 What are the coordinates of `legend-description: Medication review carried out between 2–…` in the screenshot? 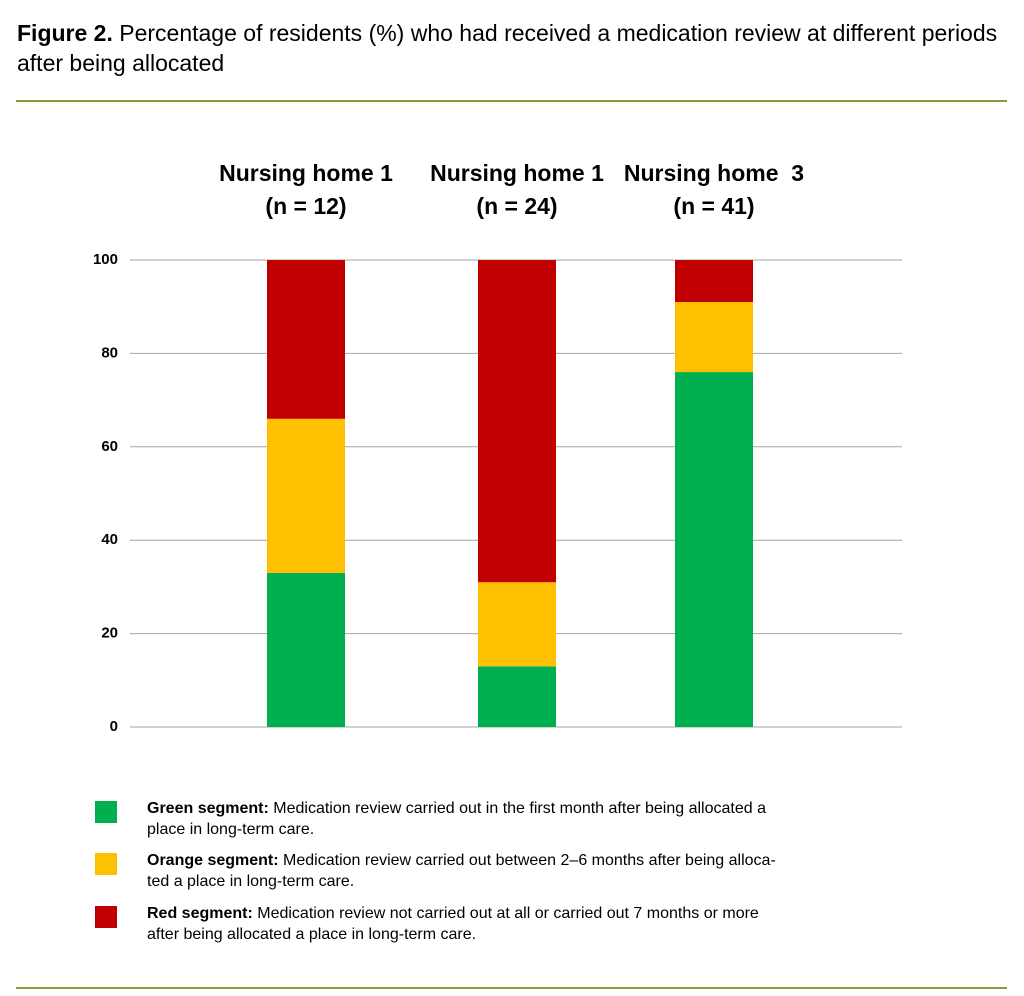 It's located at (461, 871).